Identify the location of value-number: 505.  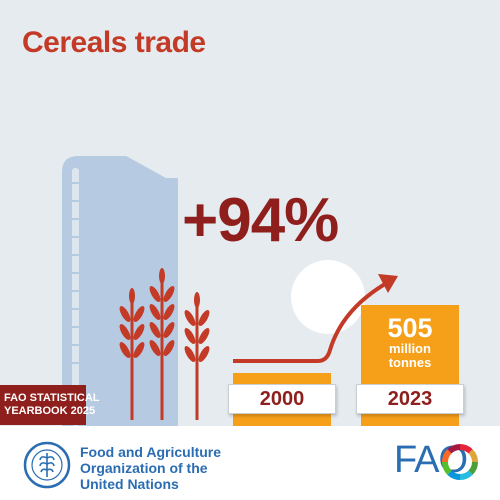
(410, 328).